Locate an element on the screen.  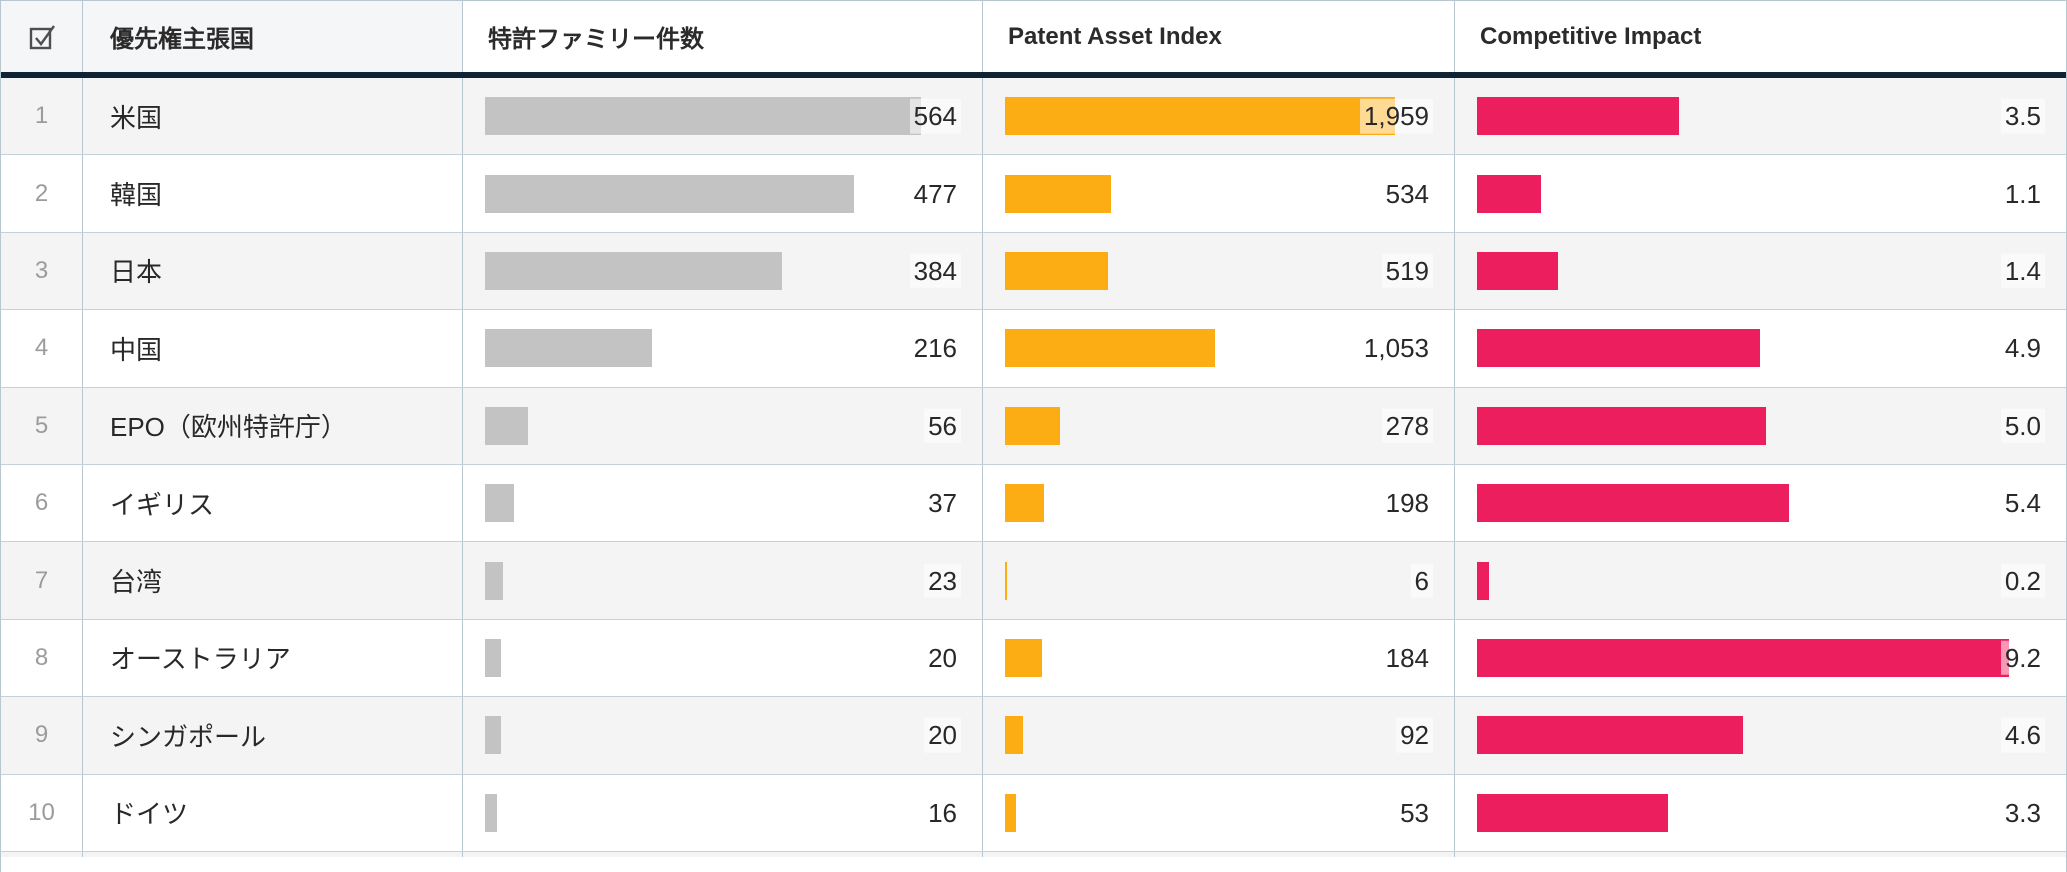
row-rank: 2 is located at coordinates (42, 193).